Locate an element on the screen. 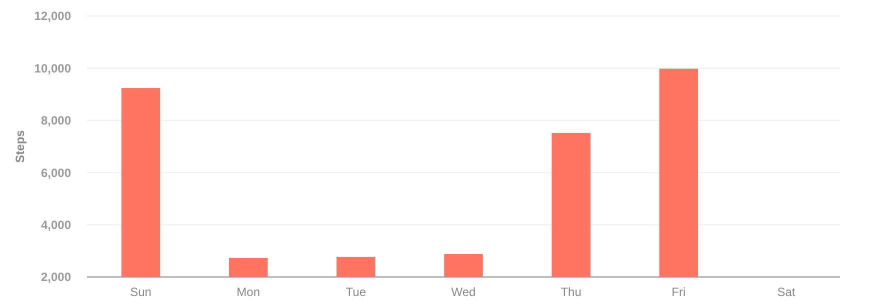 Image resolution: width=875 pixels, height=306 pixels. x-tick-label: Tue is located at coordinates (356, 292).